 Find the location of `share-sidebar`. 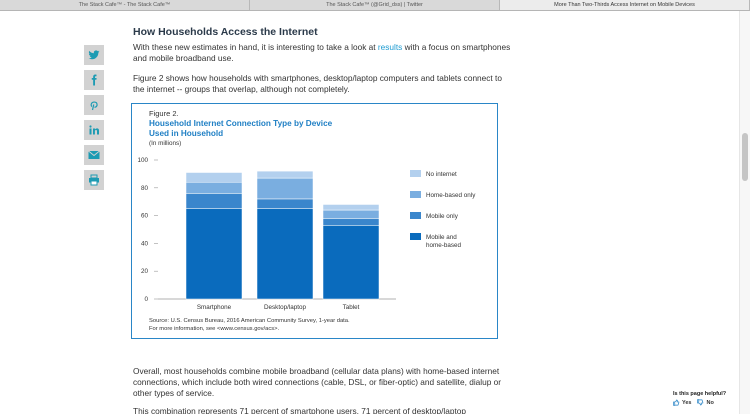

share-sidebar is located at coordinates (94, 120).